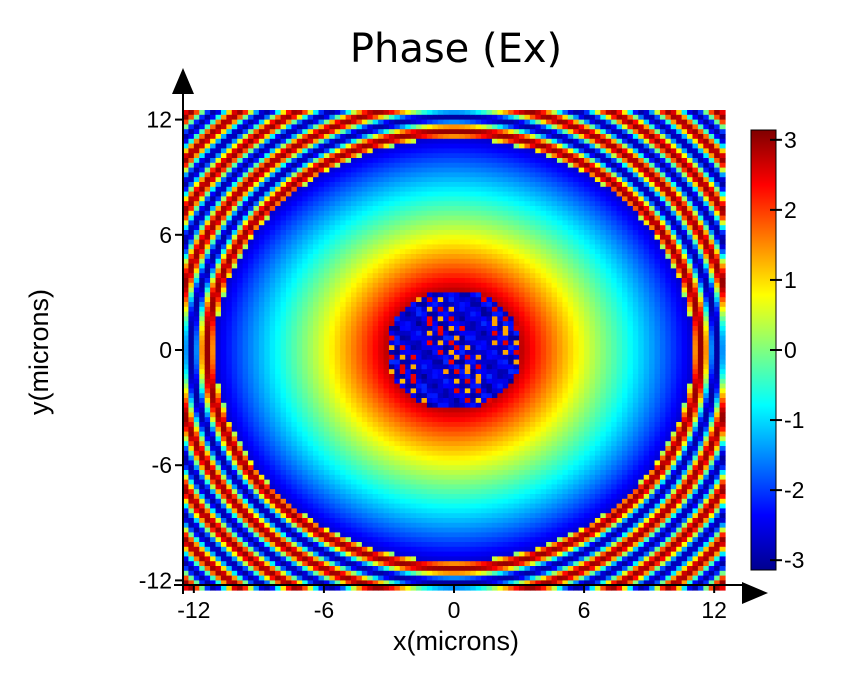  Describe the element at coordinates (456, 49) in the screenshot. I see `chart-title: Phase (Ex)` at that location.